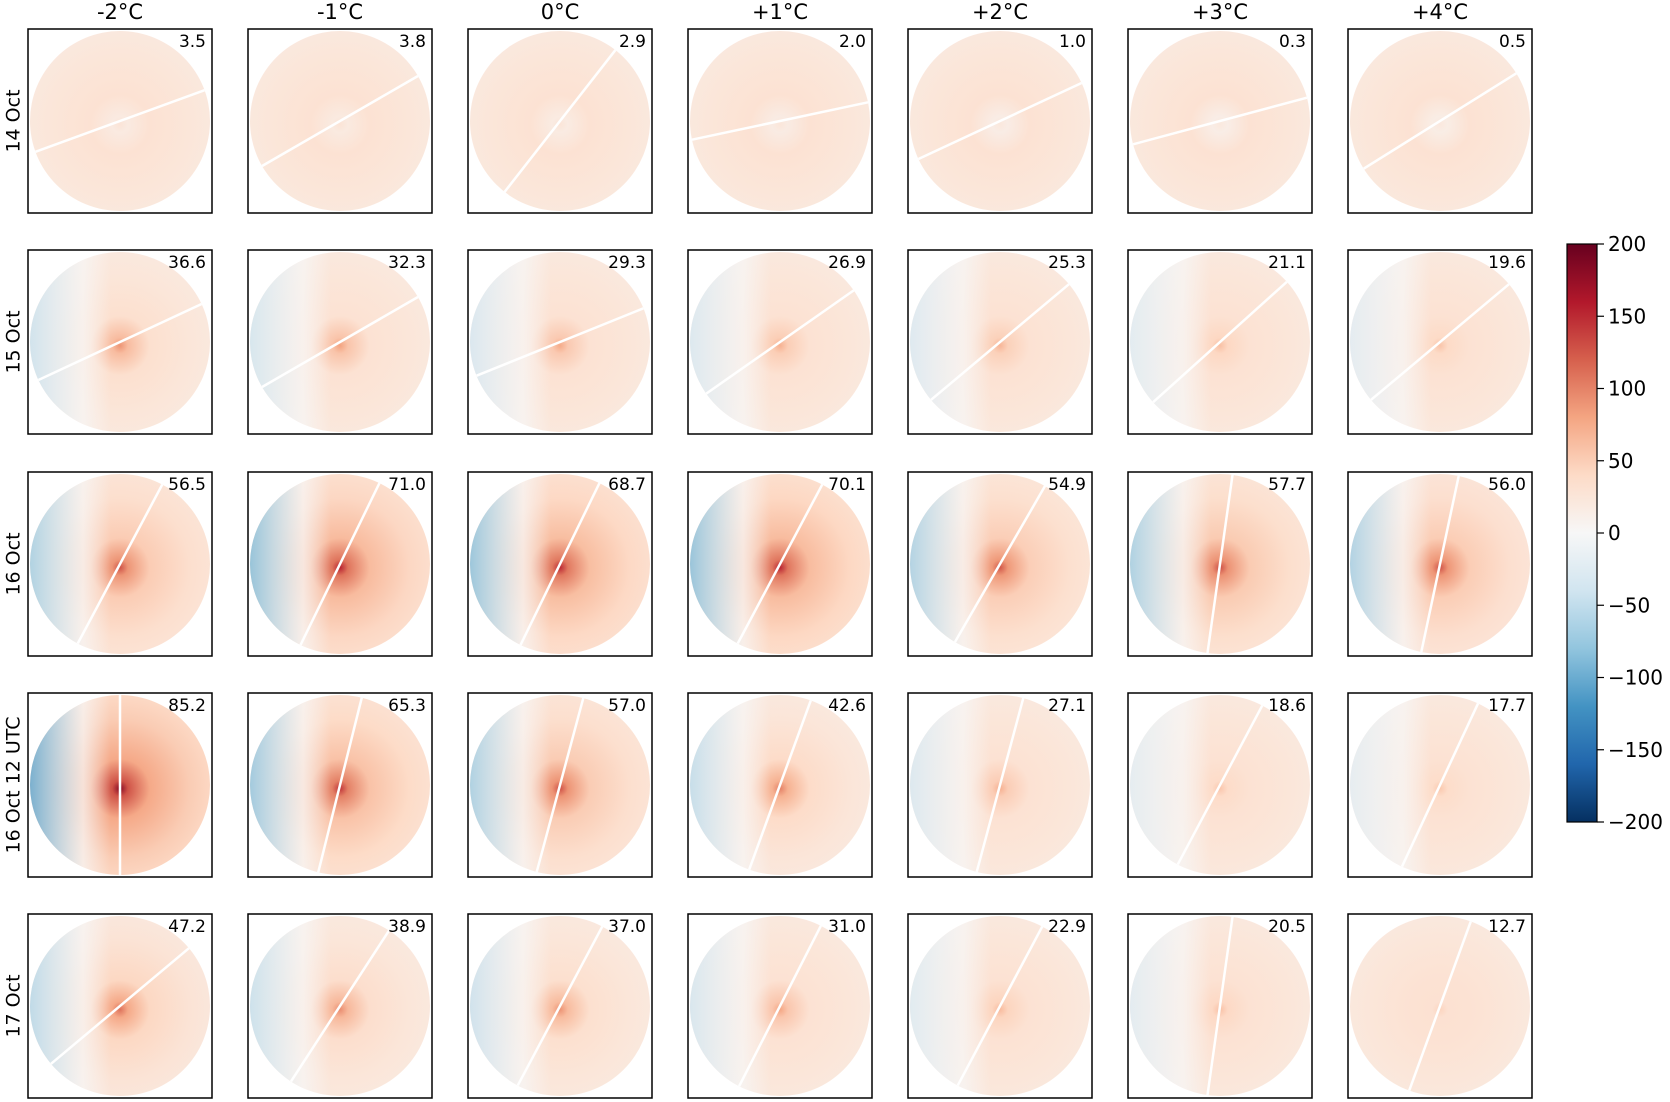 The height and width of the screenshot is (1102, 1670). Describe the element at coordinates (1507, 927) in the screenshot. I see `panel-value-label: 12.7` at that location.